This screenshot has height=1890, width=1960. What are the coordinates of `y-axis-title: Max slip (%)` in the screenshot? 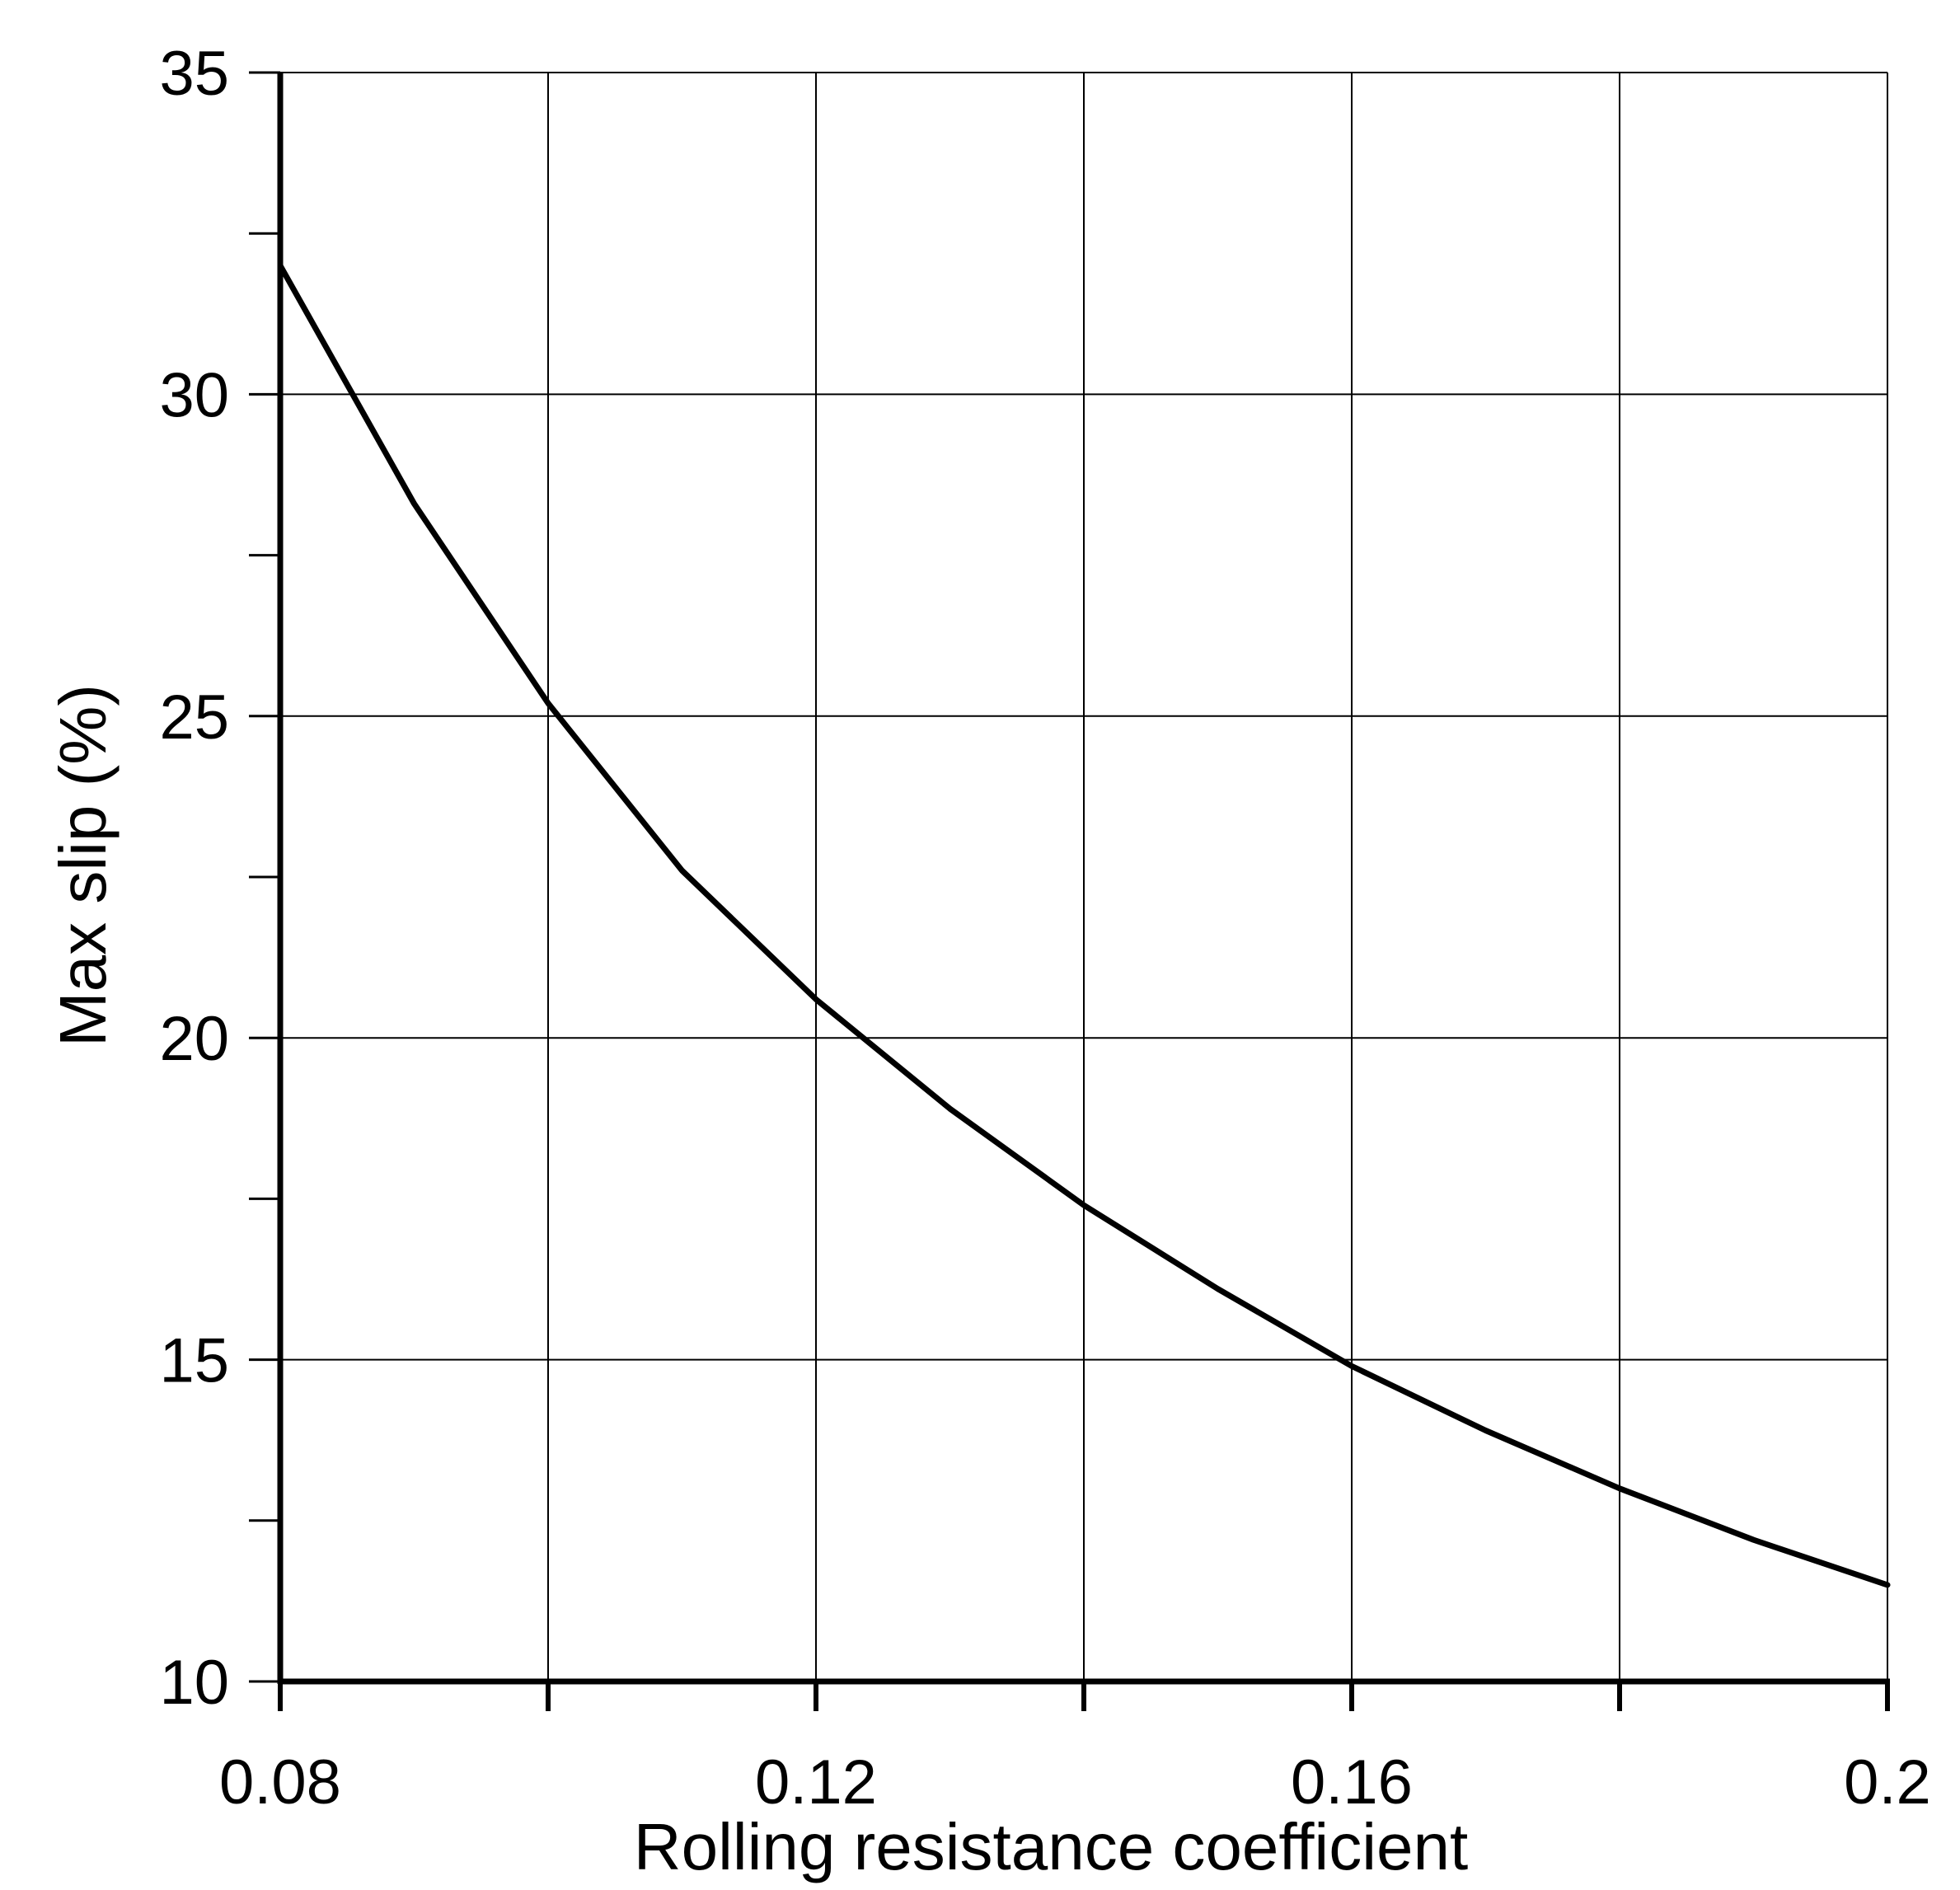 It's located at (83, 865).